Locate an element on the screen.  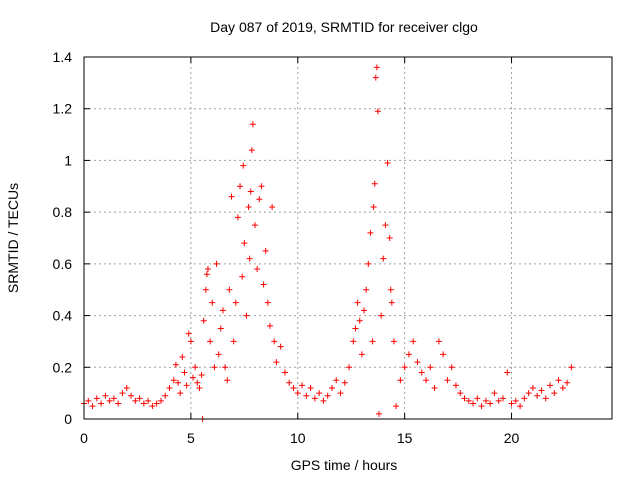
x-tick-label: 20 is located at coordinates (512, 438).